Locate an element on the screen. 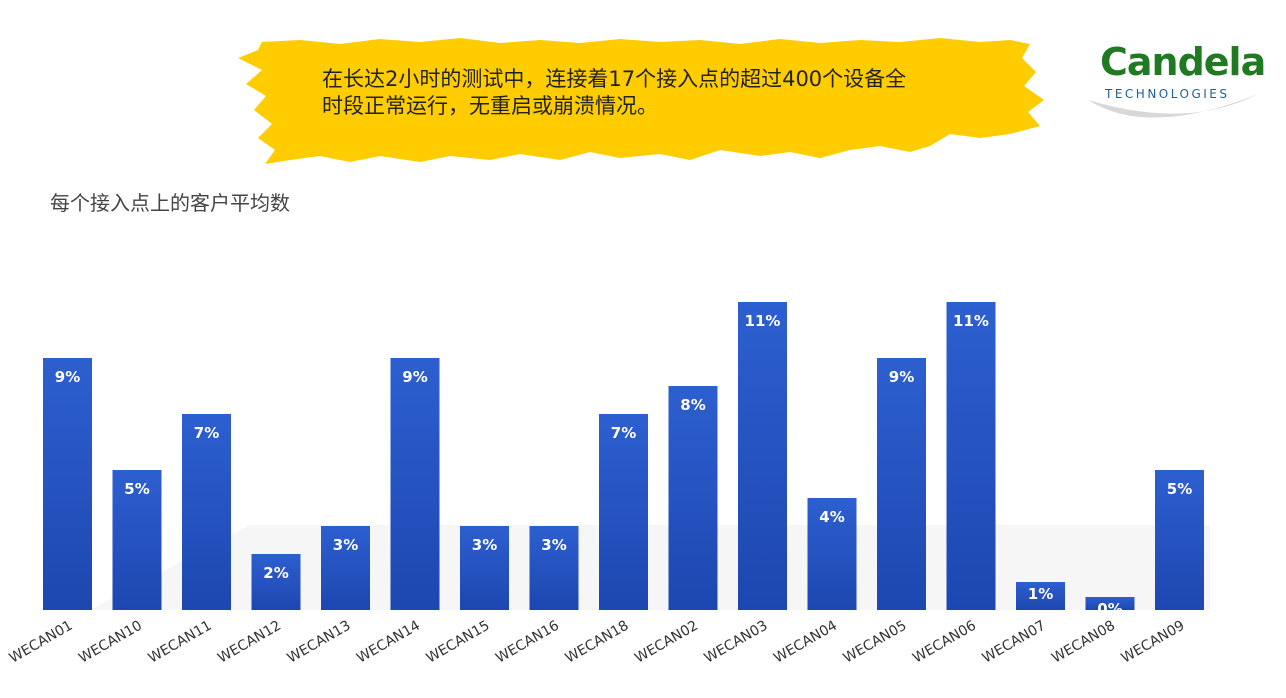 The image size is (1286, 698). x-tick-label: WECAN04 is located at coordinates (805, 642).